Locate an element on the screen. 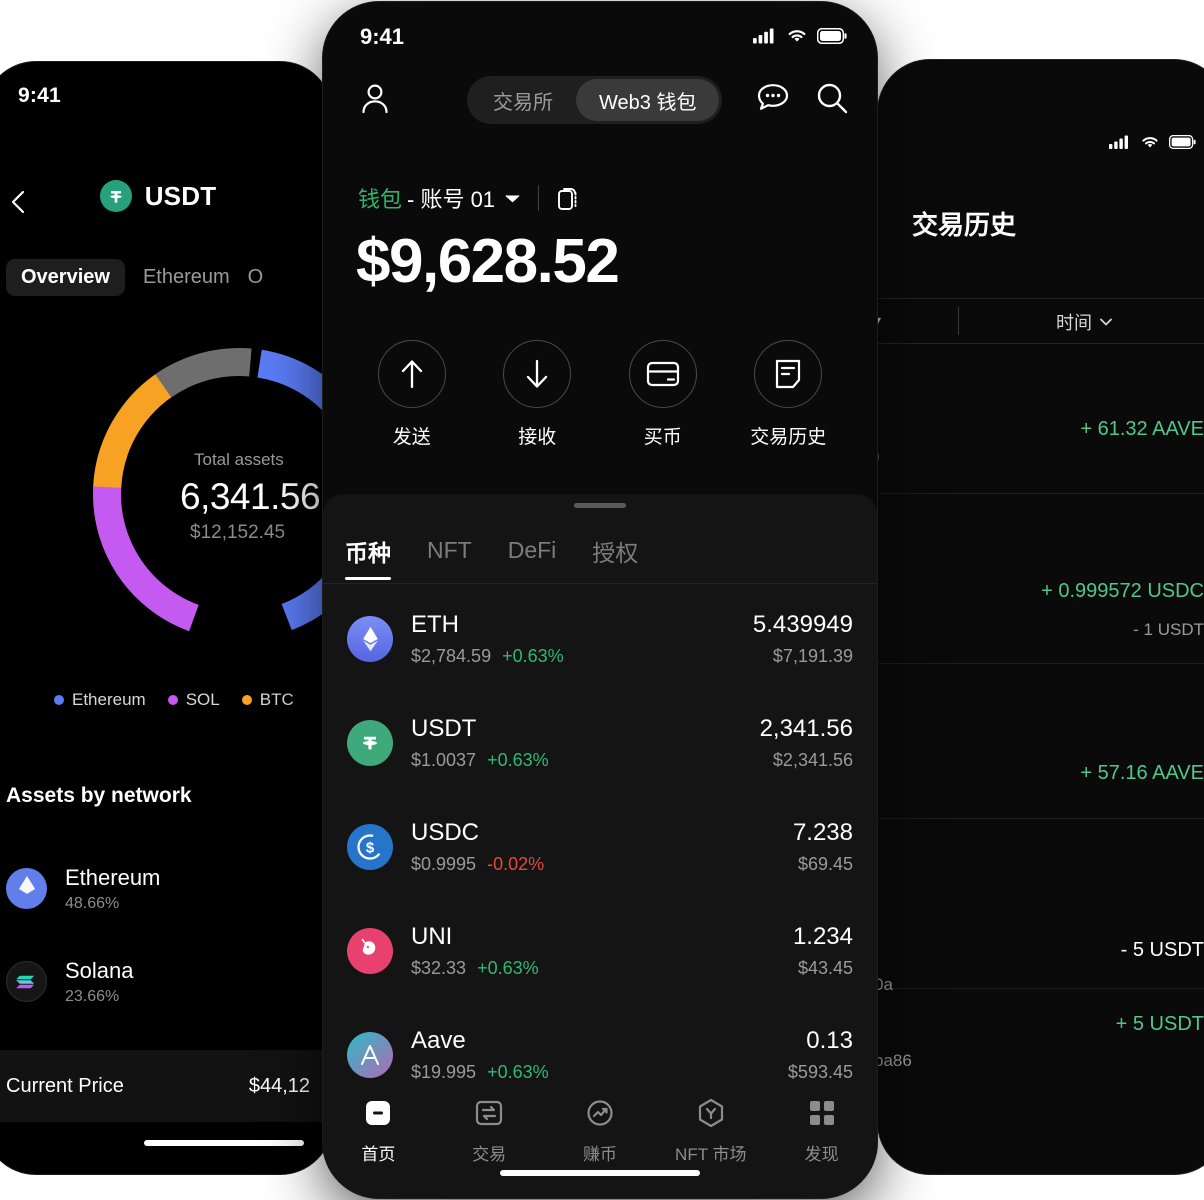  left-coin-header: USDT is located at coordinates (166, 196).